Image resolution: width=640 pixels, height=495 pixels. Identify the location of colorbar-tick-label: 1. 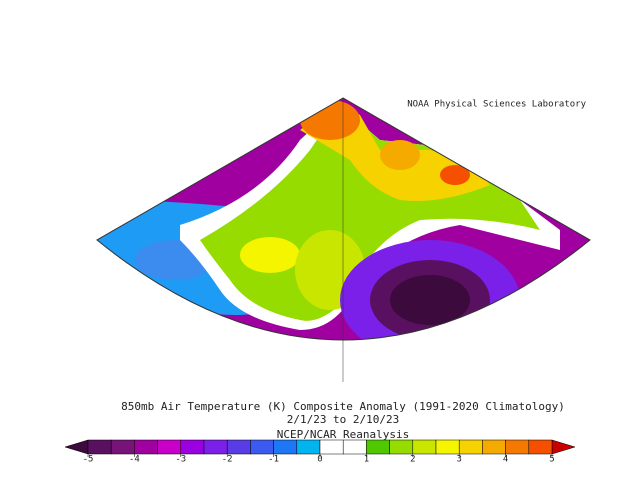
(366, 460).